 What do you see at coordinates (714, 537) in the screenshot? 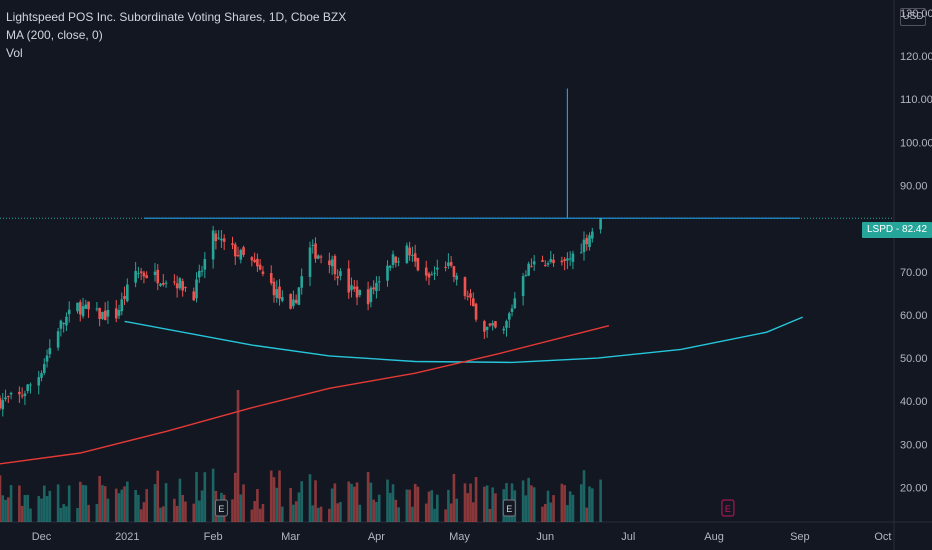
I see `x-tick-label: Aug` at bounding box center [714, 537].